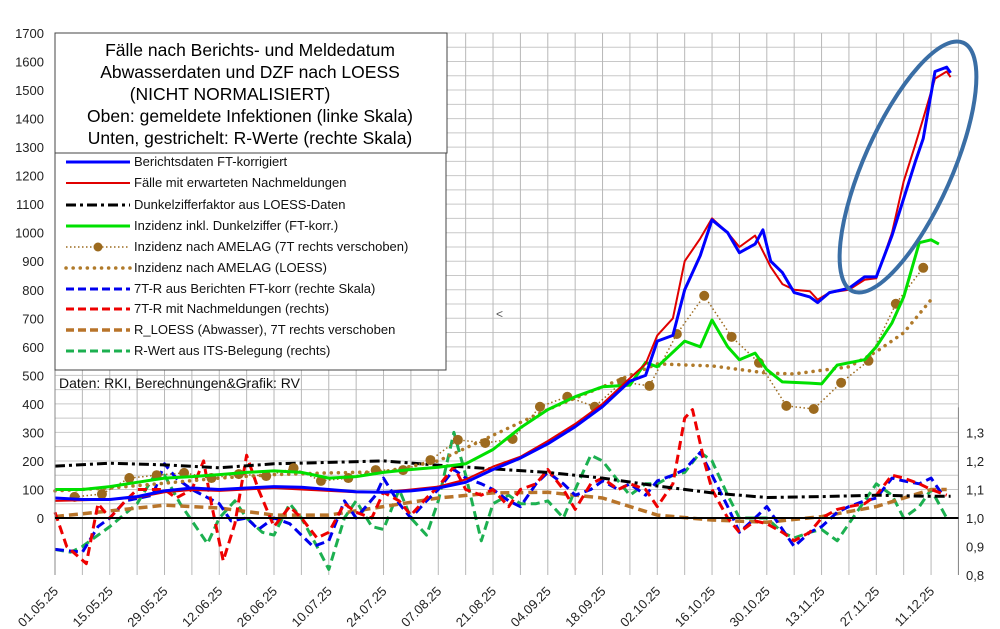  What do you see at coordinates (240, 182) in the screenshot?
I see `legend-label: Fälle mit erwarteten Nachmeldungen` at bounding box center [240, 182].